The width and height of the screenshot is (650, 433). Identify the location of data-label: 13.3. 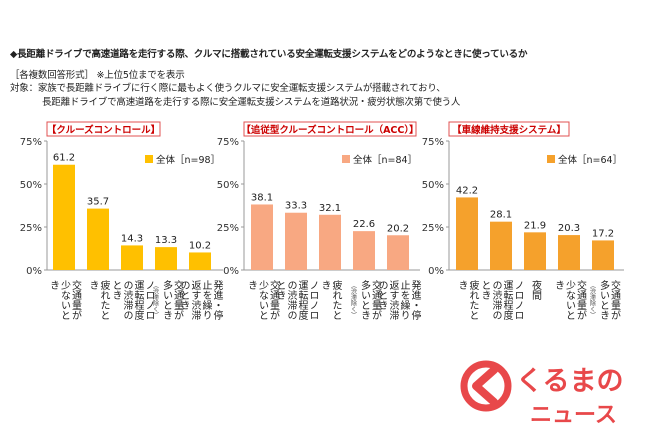
(166, 240).